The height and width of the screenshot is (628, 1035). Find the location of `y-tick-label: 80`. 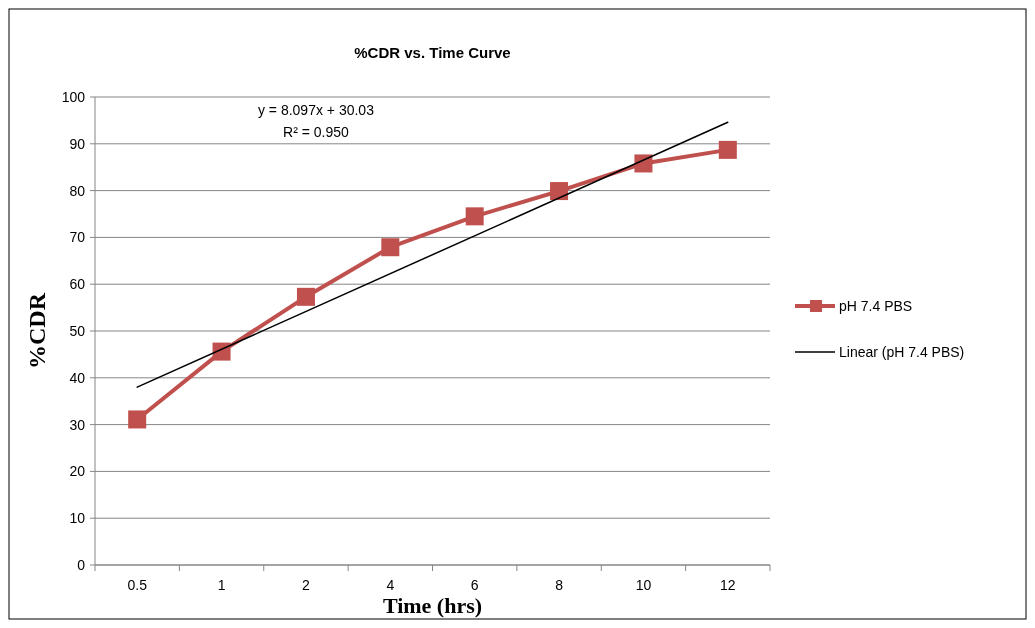

y-tick-label: 80 is located at coordinates (77, 190).